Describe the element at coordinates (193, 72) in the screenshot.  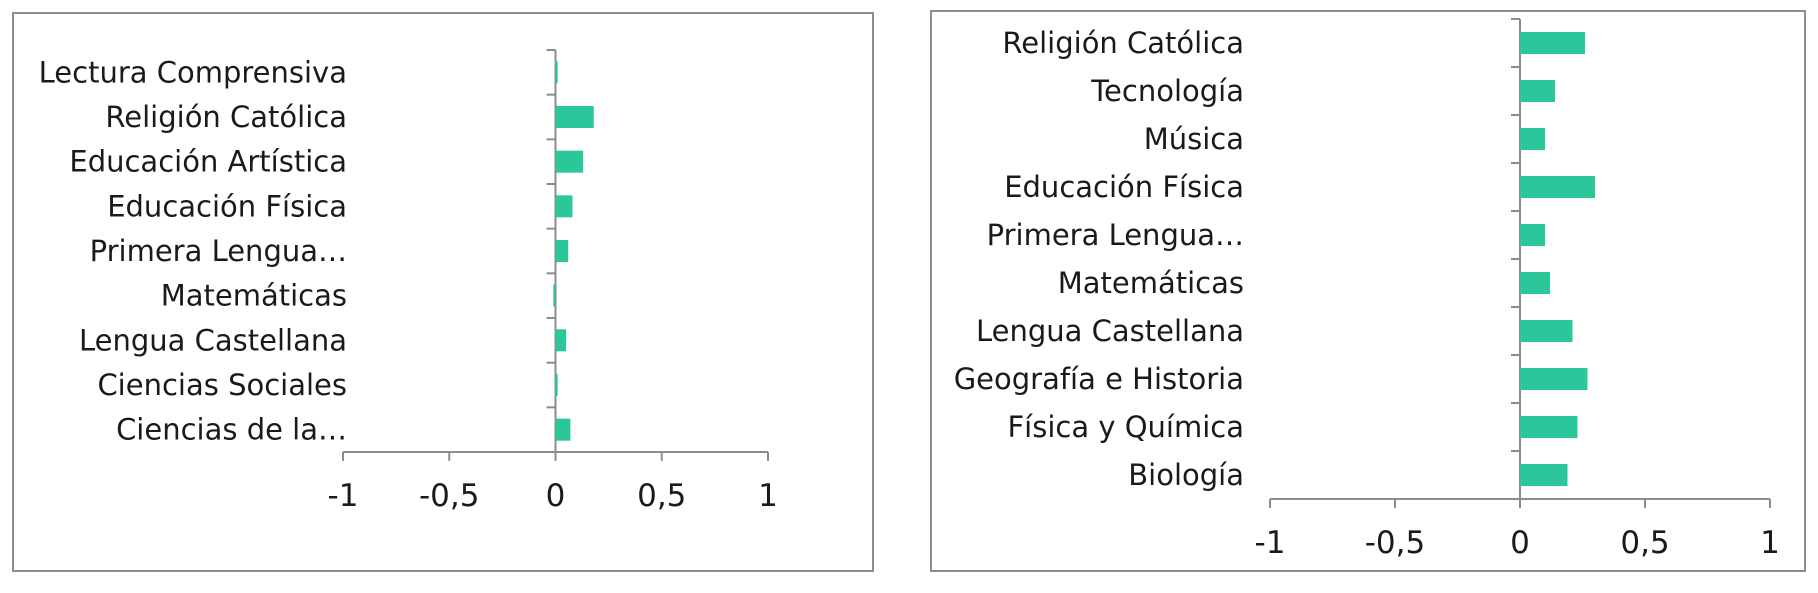
I see `category-label: Lectura Comprensiva` at that location.